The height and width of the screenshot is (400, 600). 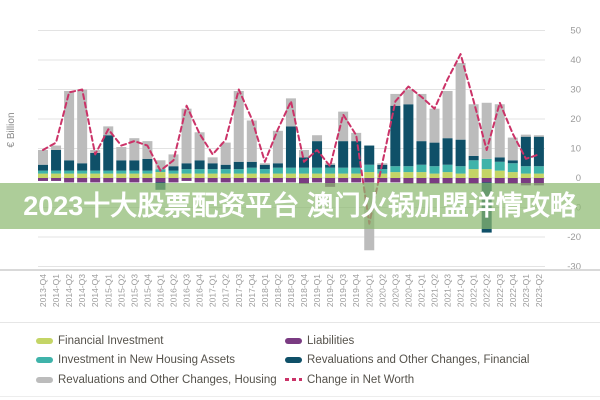 I want to click on y-tick-label: 40, so click(x=575, y=60).